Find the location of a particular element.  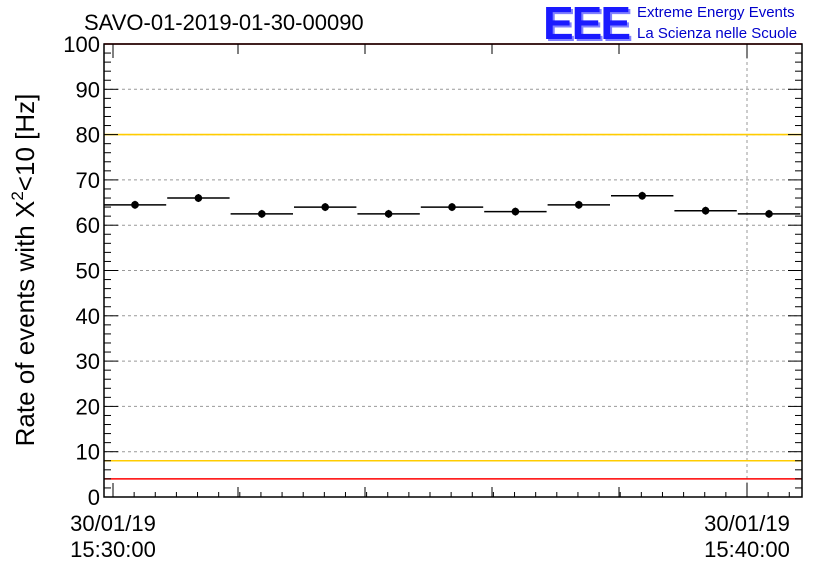

x-start-date-label: 30/01/19 is located at coordinates (113, 523).